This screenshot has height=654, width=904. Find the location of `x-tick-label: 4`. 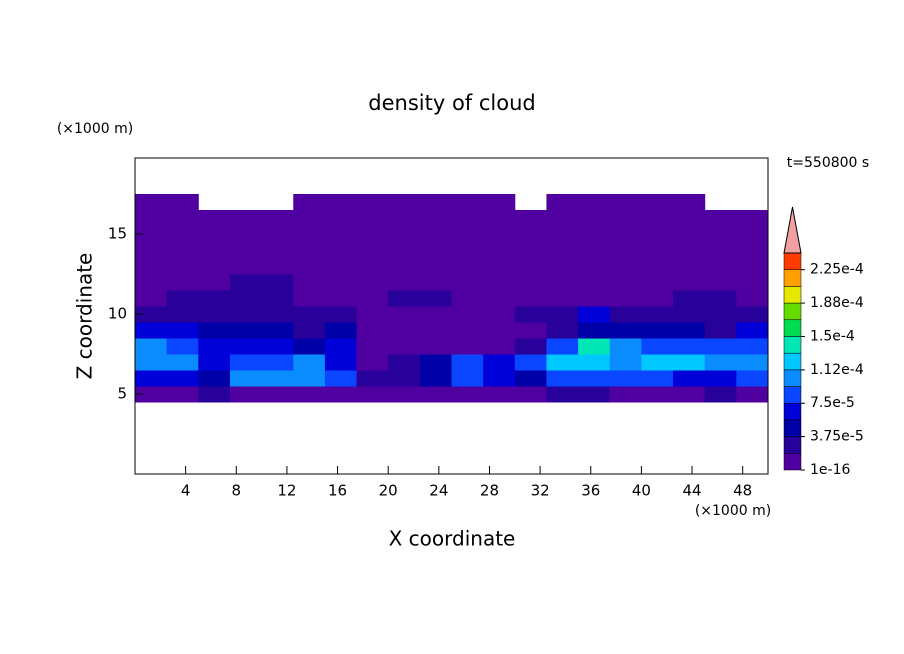

x-tick-label: 4 is located at coordinates (186, 491).